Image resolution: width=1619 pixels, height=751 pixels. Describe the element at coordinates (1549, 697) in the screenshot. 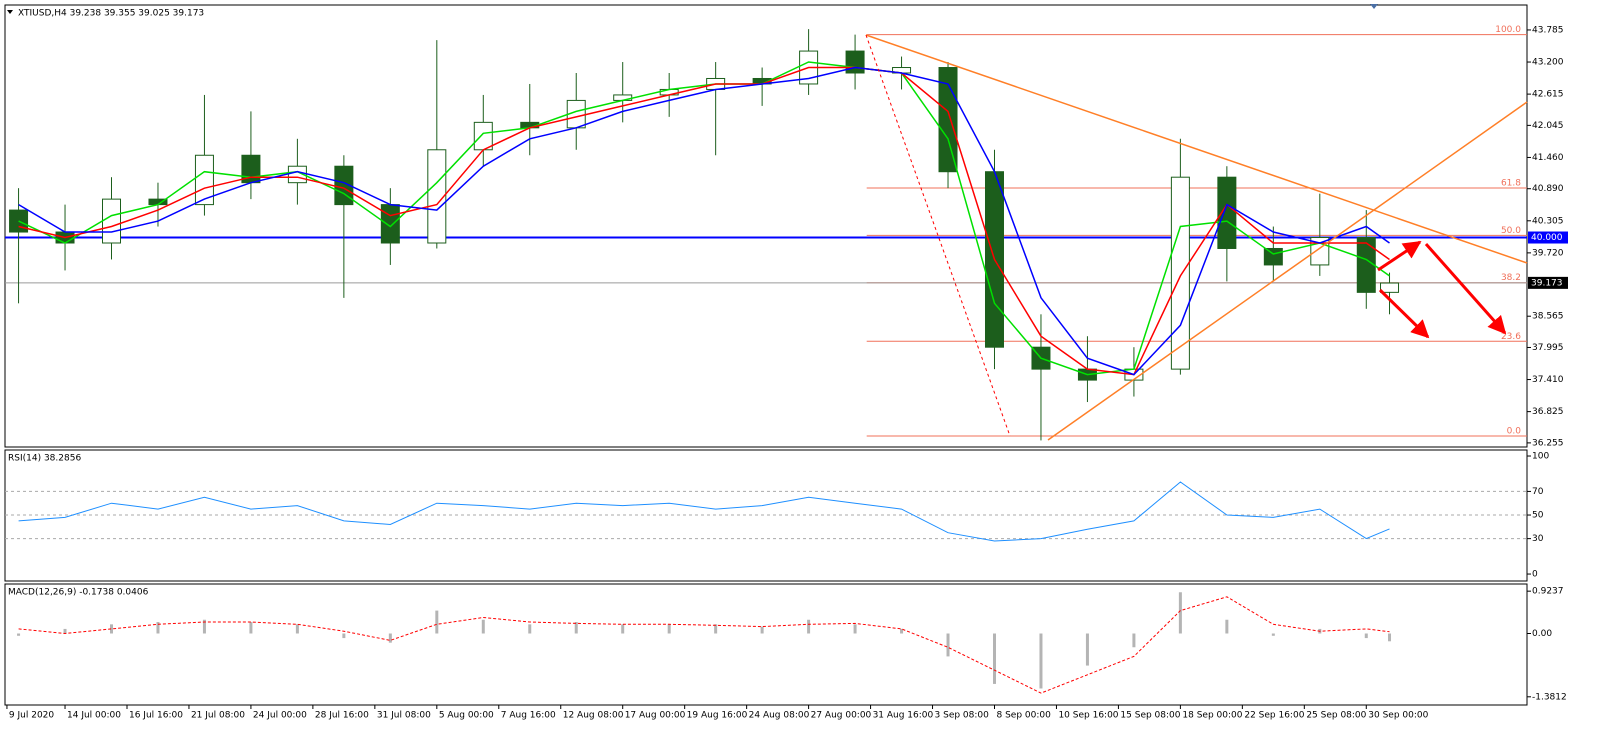

I see `y-tick-label: -1.3812` at that location.